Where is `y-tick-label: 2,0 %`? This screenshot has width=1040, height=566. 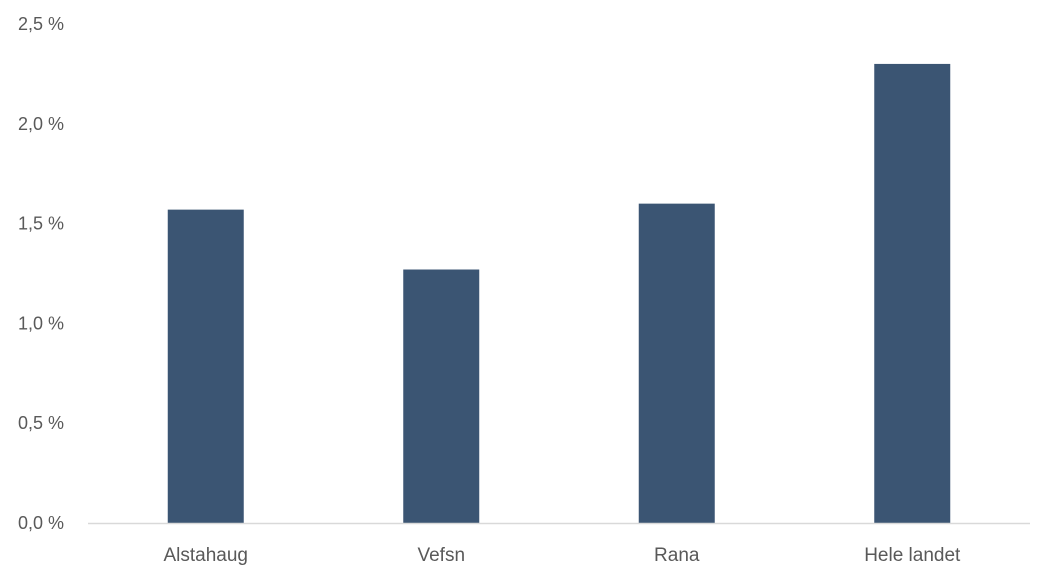
y-tick-label: 2,0 % is located at coordinates (41, 124).